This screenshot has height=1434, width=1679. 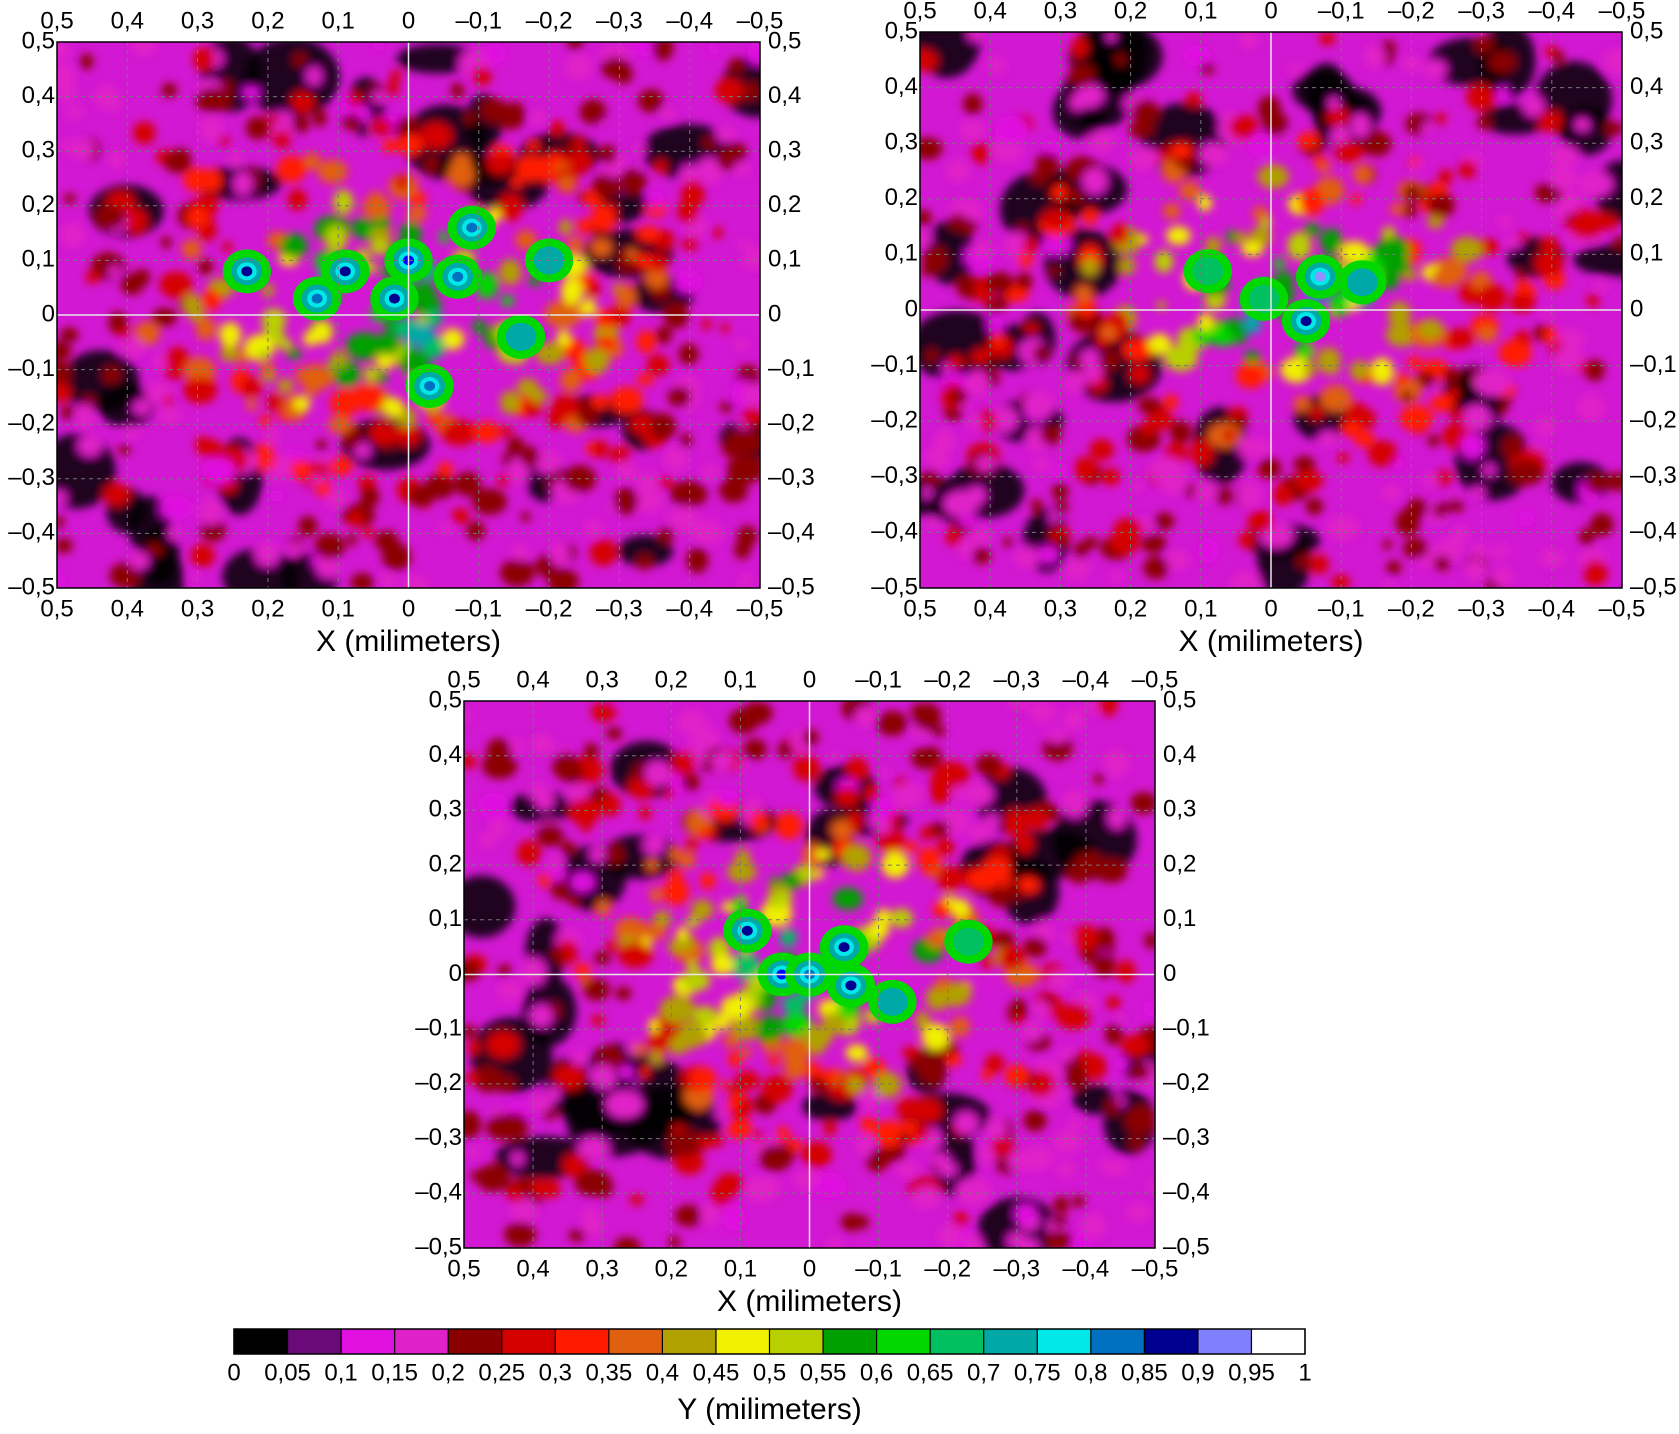 I want to click on colorbar-tick-label: 1, so click(x=1304, y=1372).